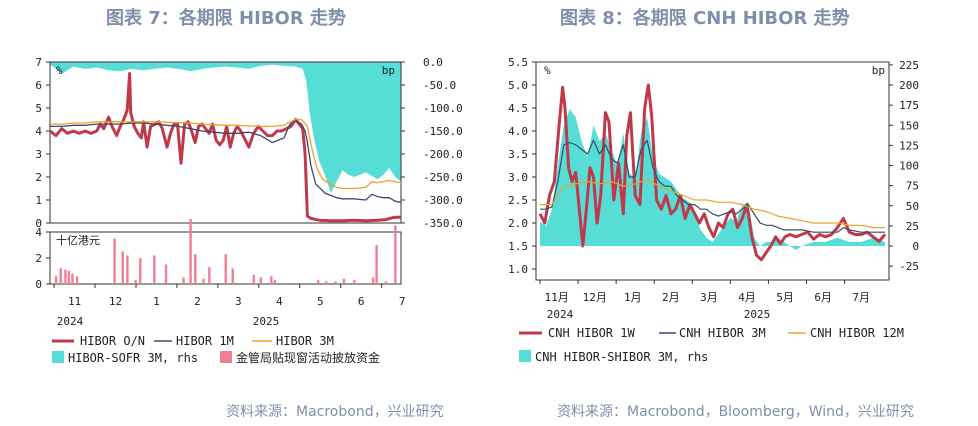 This screenshot has height=426, width=978. I want to click on right-ytick-label: 0.0, so click(433, 62).